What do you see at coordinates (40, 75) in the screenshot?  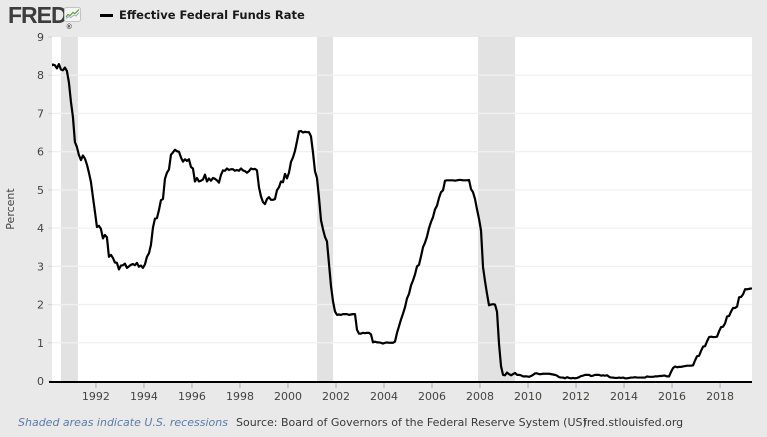 I see `y-tick-label: 8` at bounding box center [40, 75].